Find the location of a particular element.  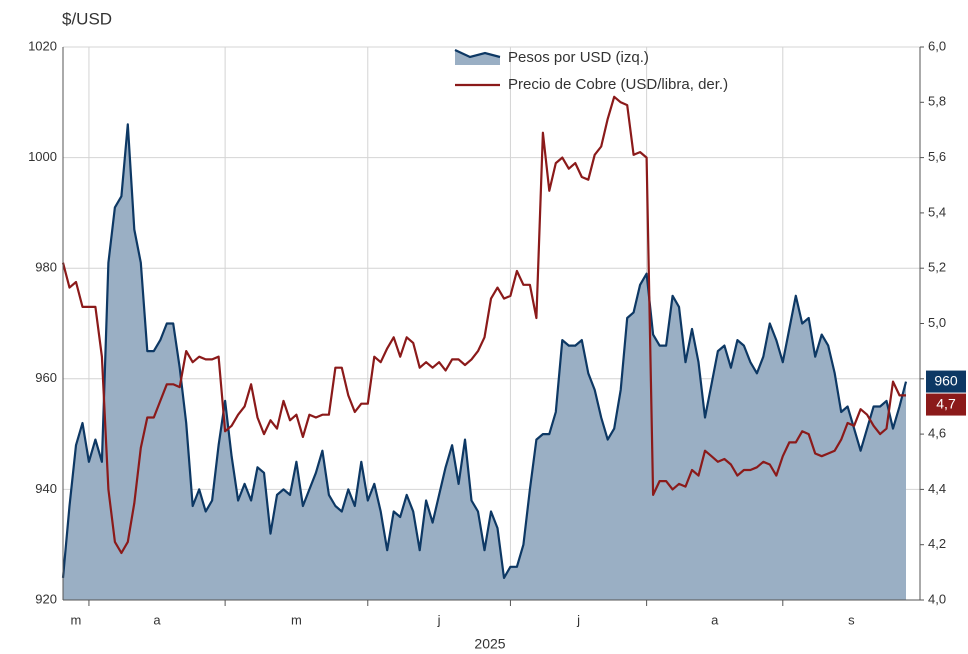

x-tick-label: s is located at coordinates (851, 619).